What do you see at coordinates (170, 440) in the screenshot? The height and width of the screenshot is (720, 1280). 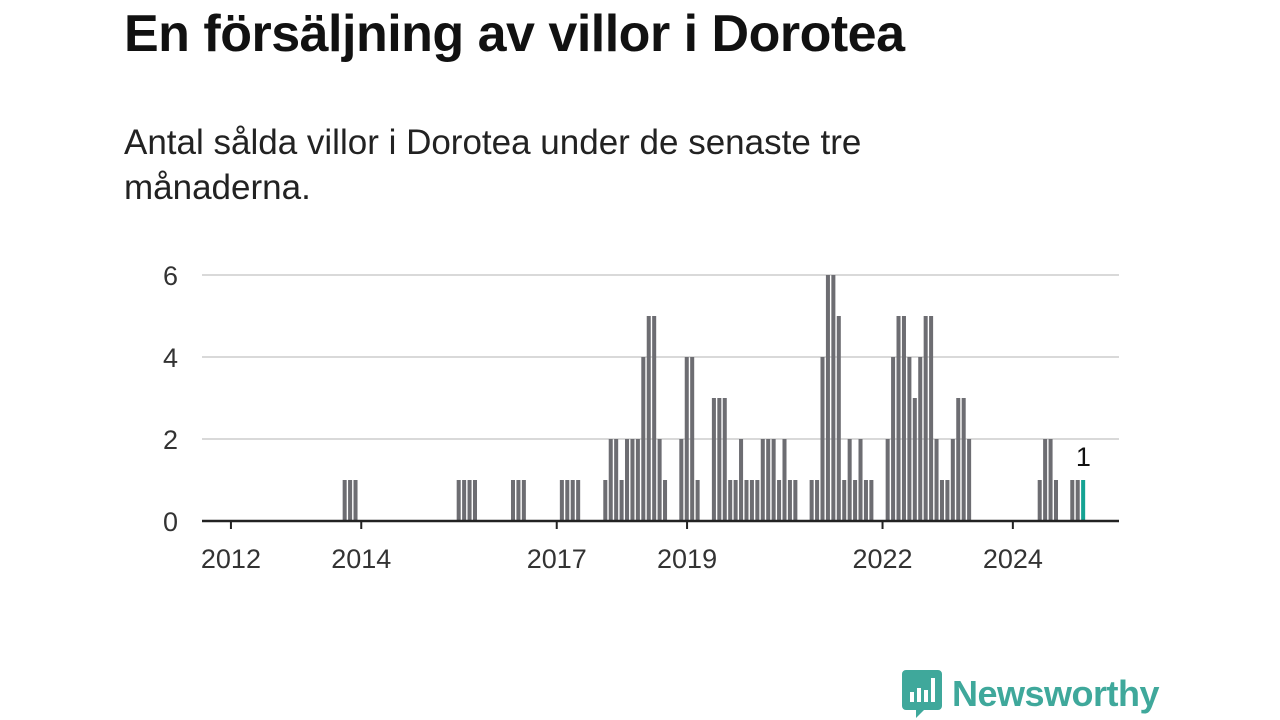 I see `y-tick-label: 2` at bounding box center [170, 440].